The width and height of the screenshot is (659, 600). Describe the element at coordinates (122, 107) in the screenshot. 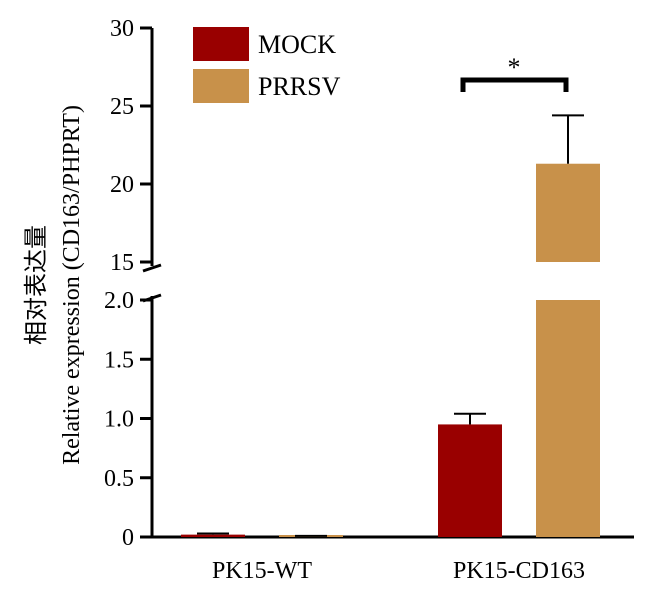

I see `y-tick-label: 25` at that location.